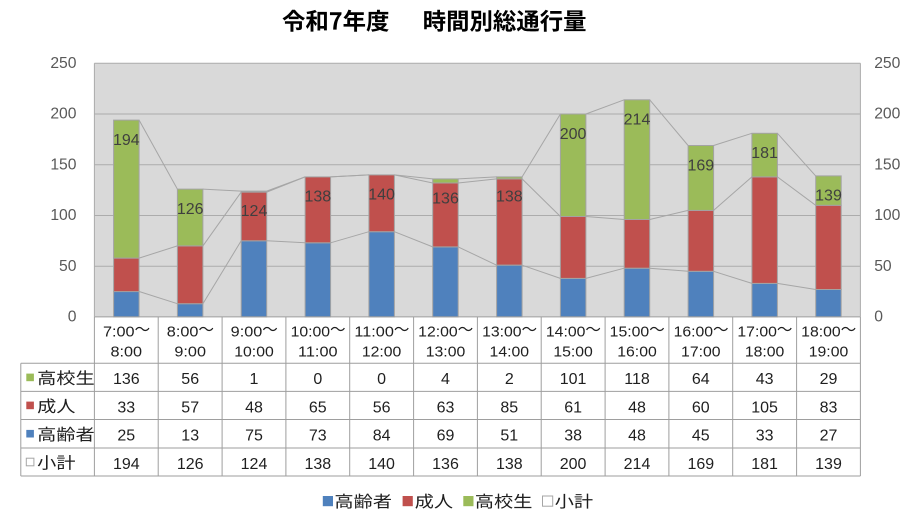 Image resolution: width=908 pixels, height=522 pixels. I want to click on svg-text: 25, so click(126, 436).